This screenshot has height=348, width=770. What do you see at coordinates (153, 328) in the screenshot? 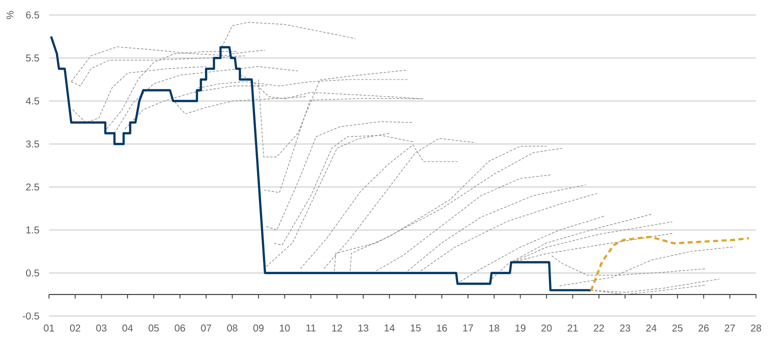
I see `x-tick-label: 05` at bounding box center [153, 328].